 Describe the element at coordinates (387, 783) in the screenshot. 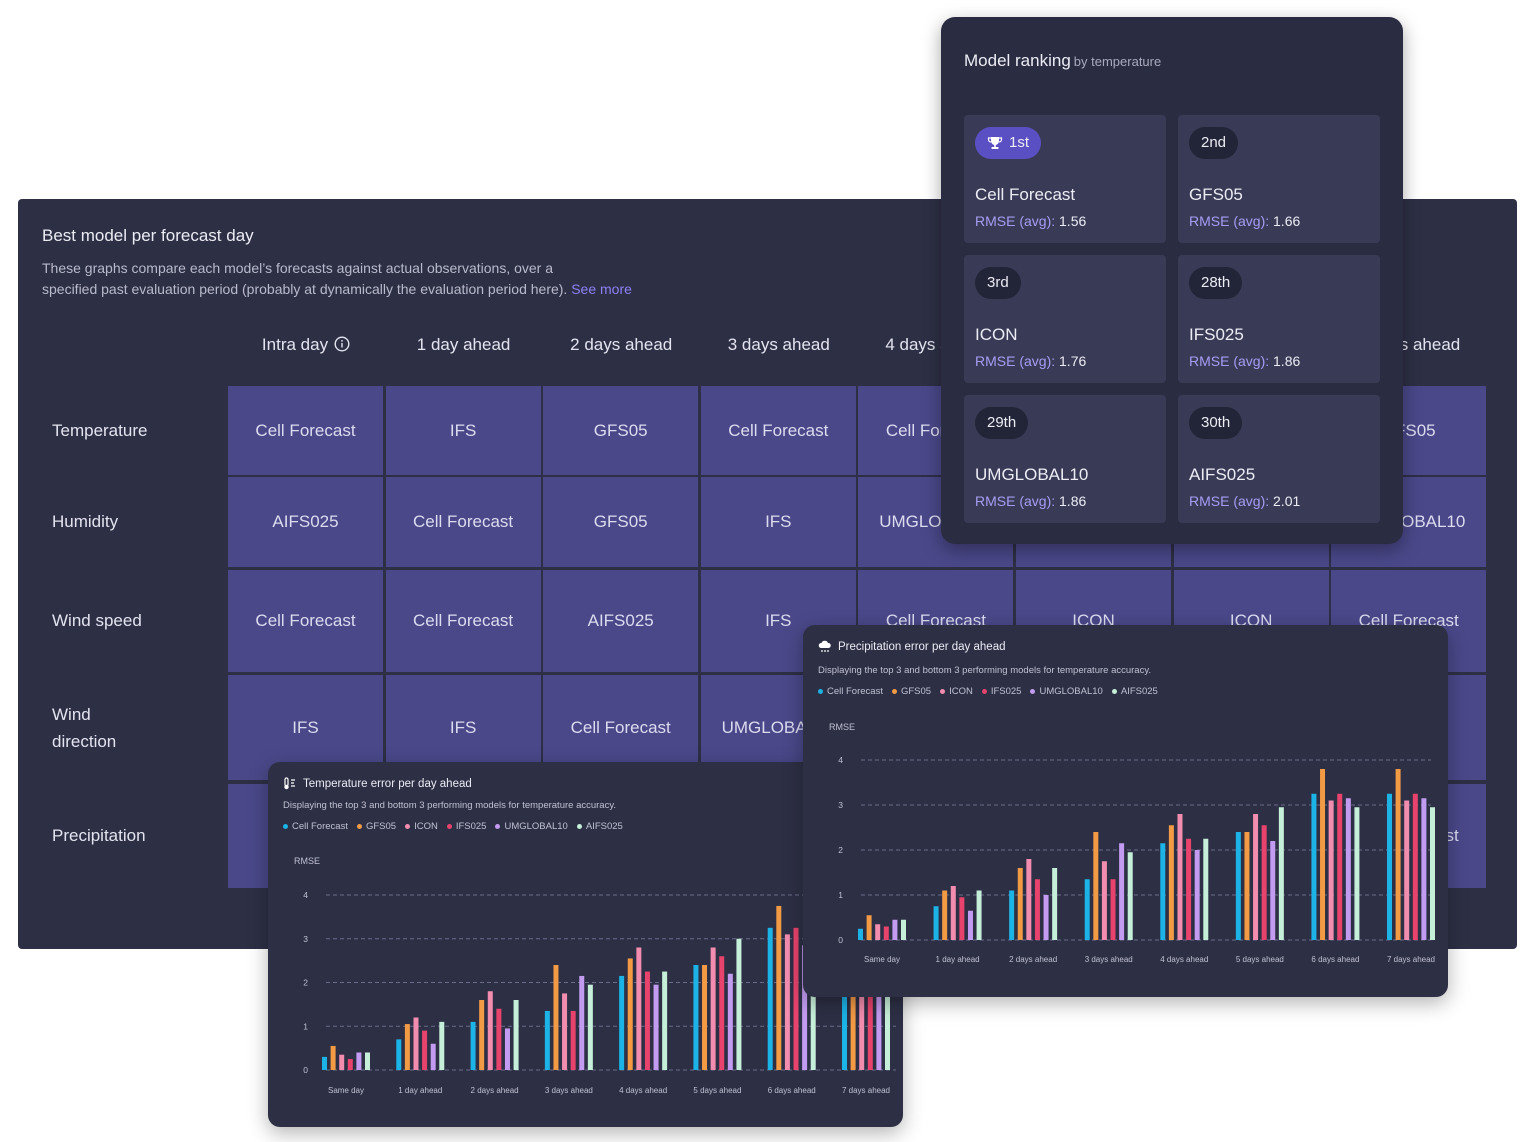

I see `chart-title-text: Temperature error per day ahead` at that location.